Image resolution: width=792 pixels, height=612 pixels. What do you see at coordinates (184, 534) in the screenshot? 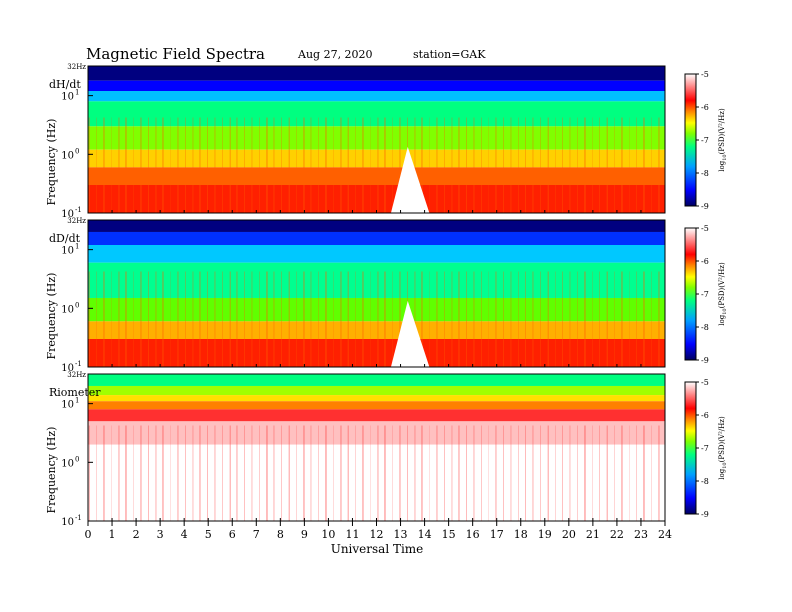
I see `x-tick-label: 4` at bounding box center [184, 534].